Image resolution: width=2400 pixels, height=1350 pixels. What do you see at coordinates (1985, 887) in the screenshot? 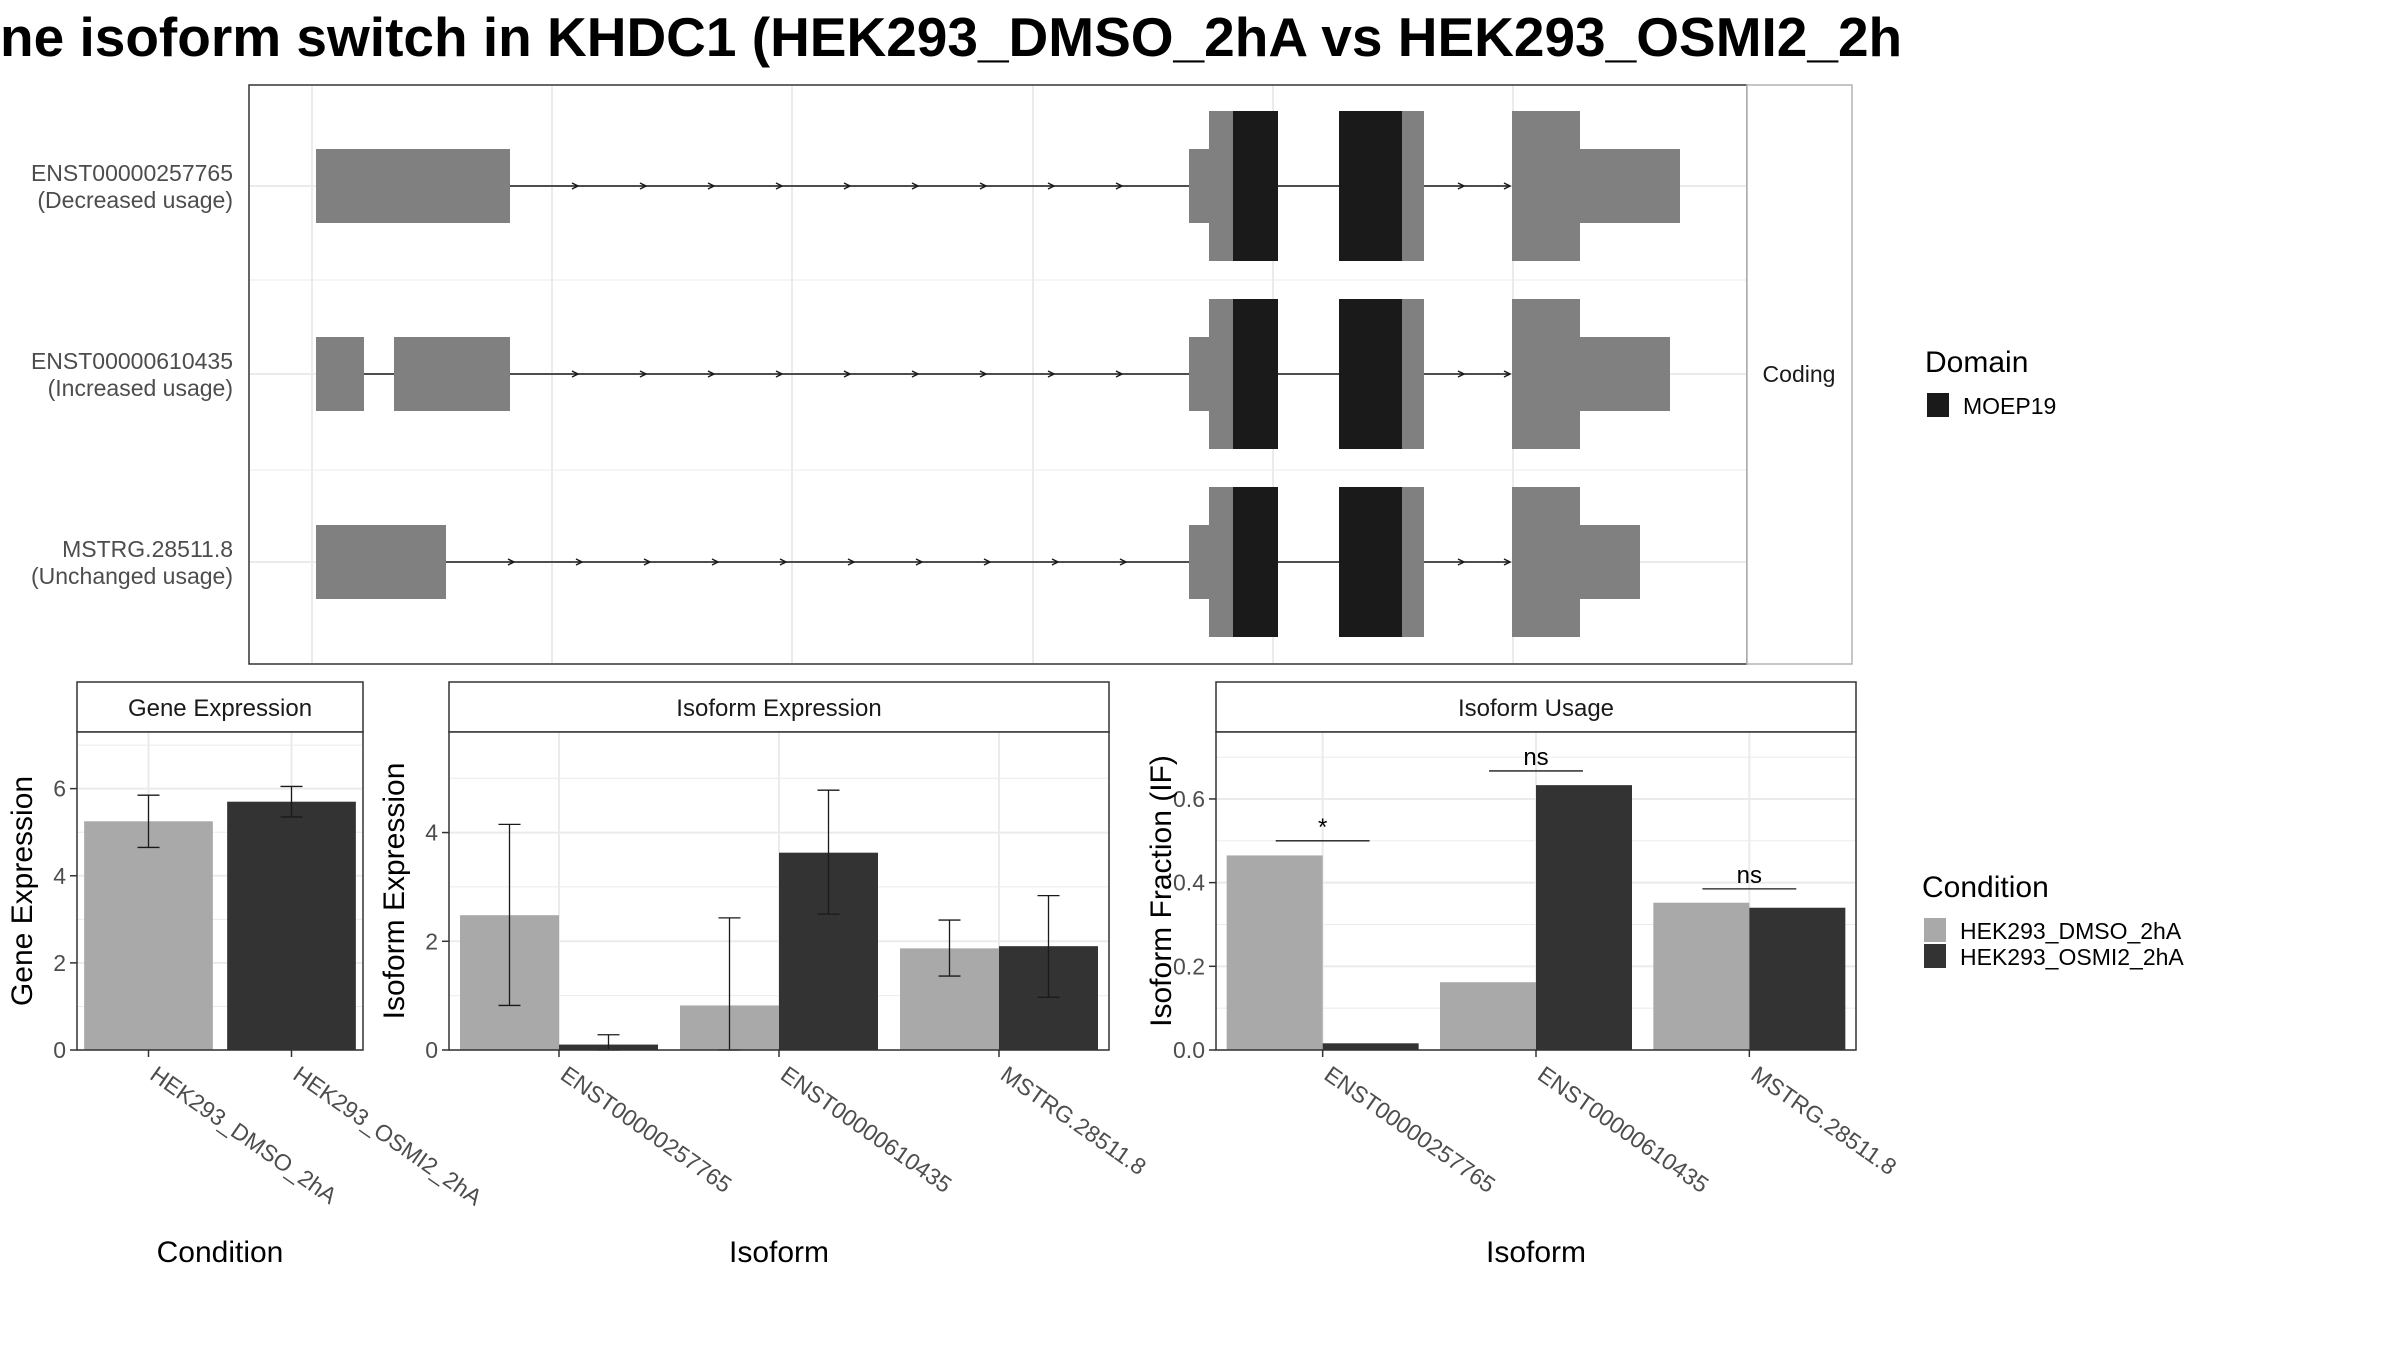
I see `condition-legend-title: Condition` at bounding box center [1985, 887].